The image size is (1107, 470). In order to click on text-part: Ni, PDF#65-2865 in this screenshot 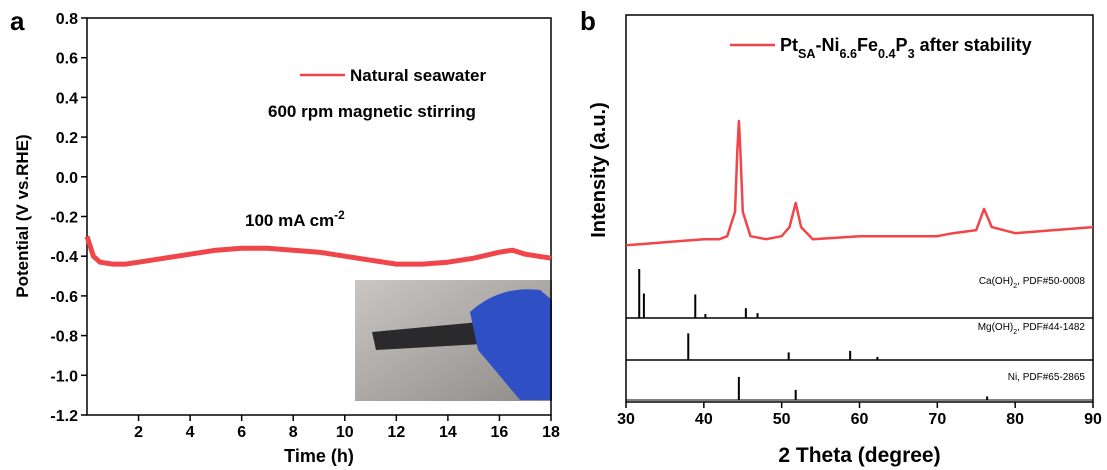, I will do `click(1047, 377)`.